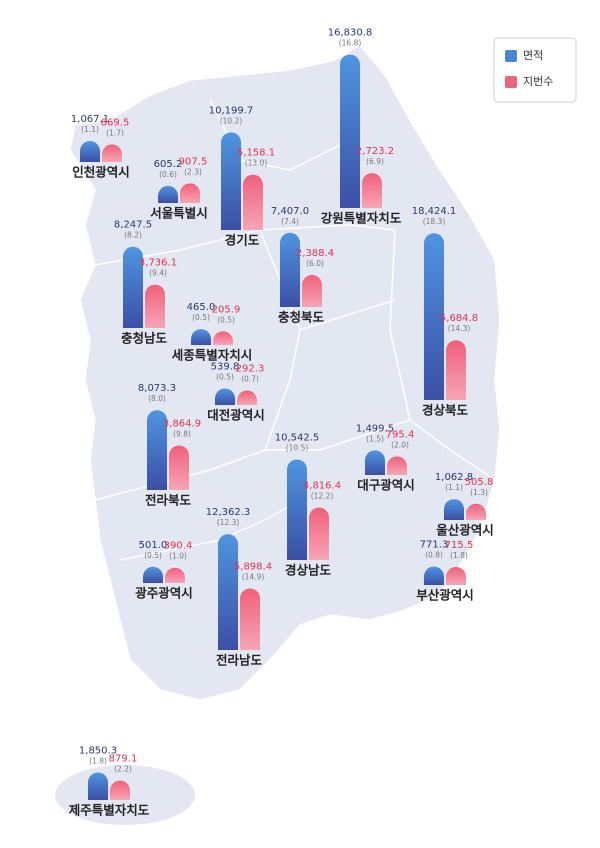 The width and height of the screenshot is (600, 848). What do you see at coordinates (350, 33) in the screenshot?
I see `area-value: 16,830.8` at bounding box center [350, 33].